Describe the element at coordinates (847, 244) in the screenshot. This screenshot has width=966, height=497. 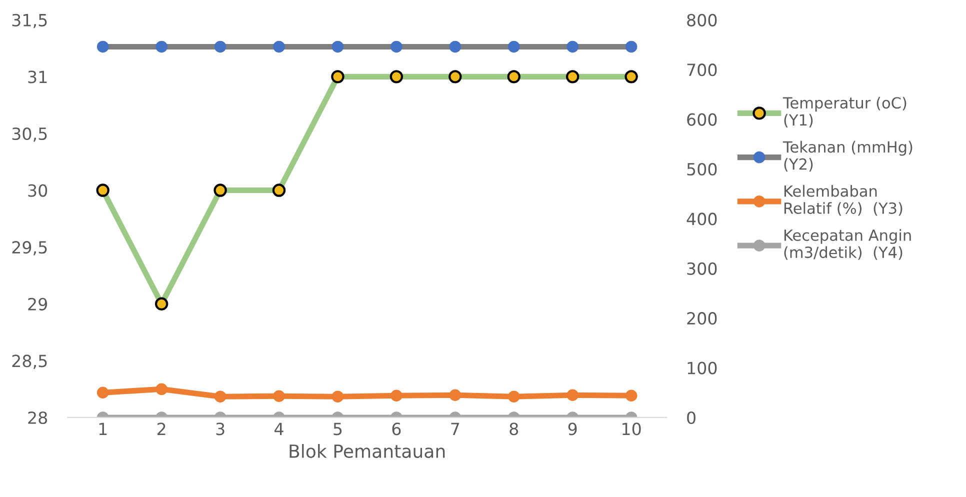
I see `legend-label: Kecepatan Angin (m3/detik) (Y4)` at that location.